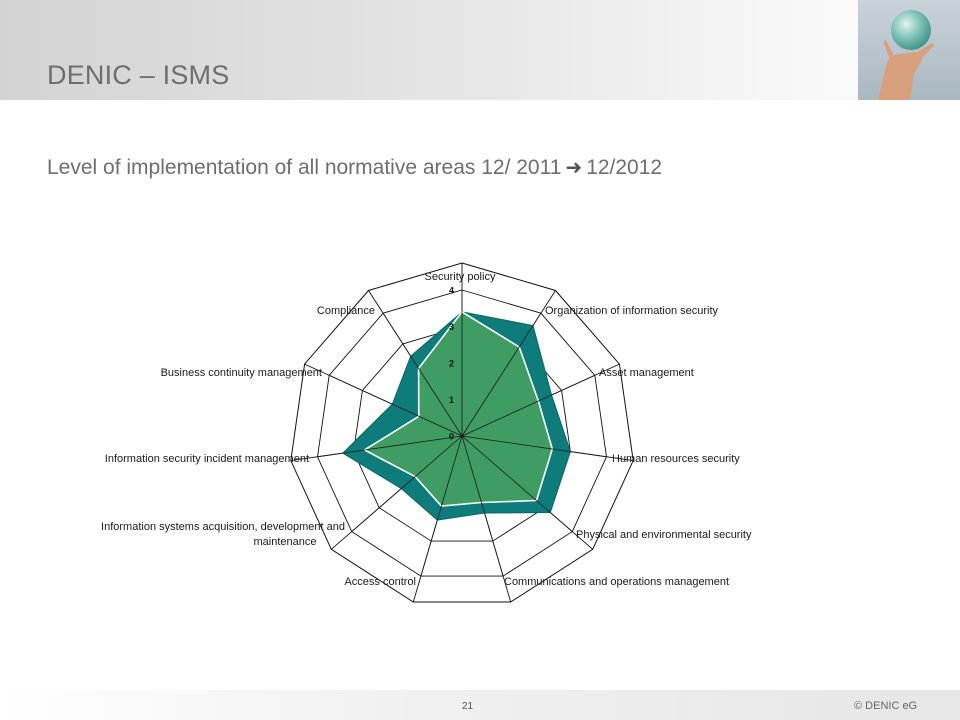 The width and height of the screenshot is (960, 720). What do you see at coordinates (468, 706) in the screenshot?
I see `page-number: 21` at bounding box center [468, 706].